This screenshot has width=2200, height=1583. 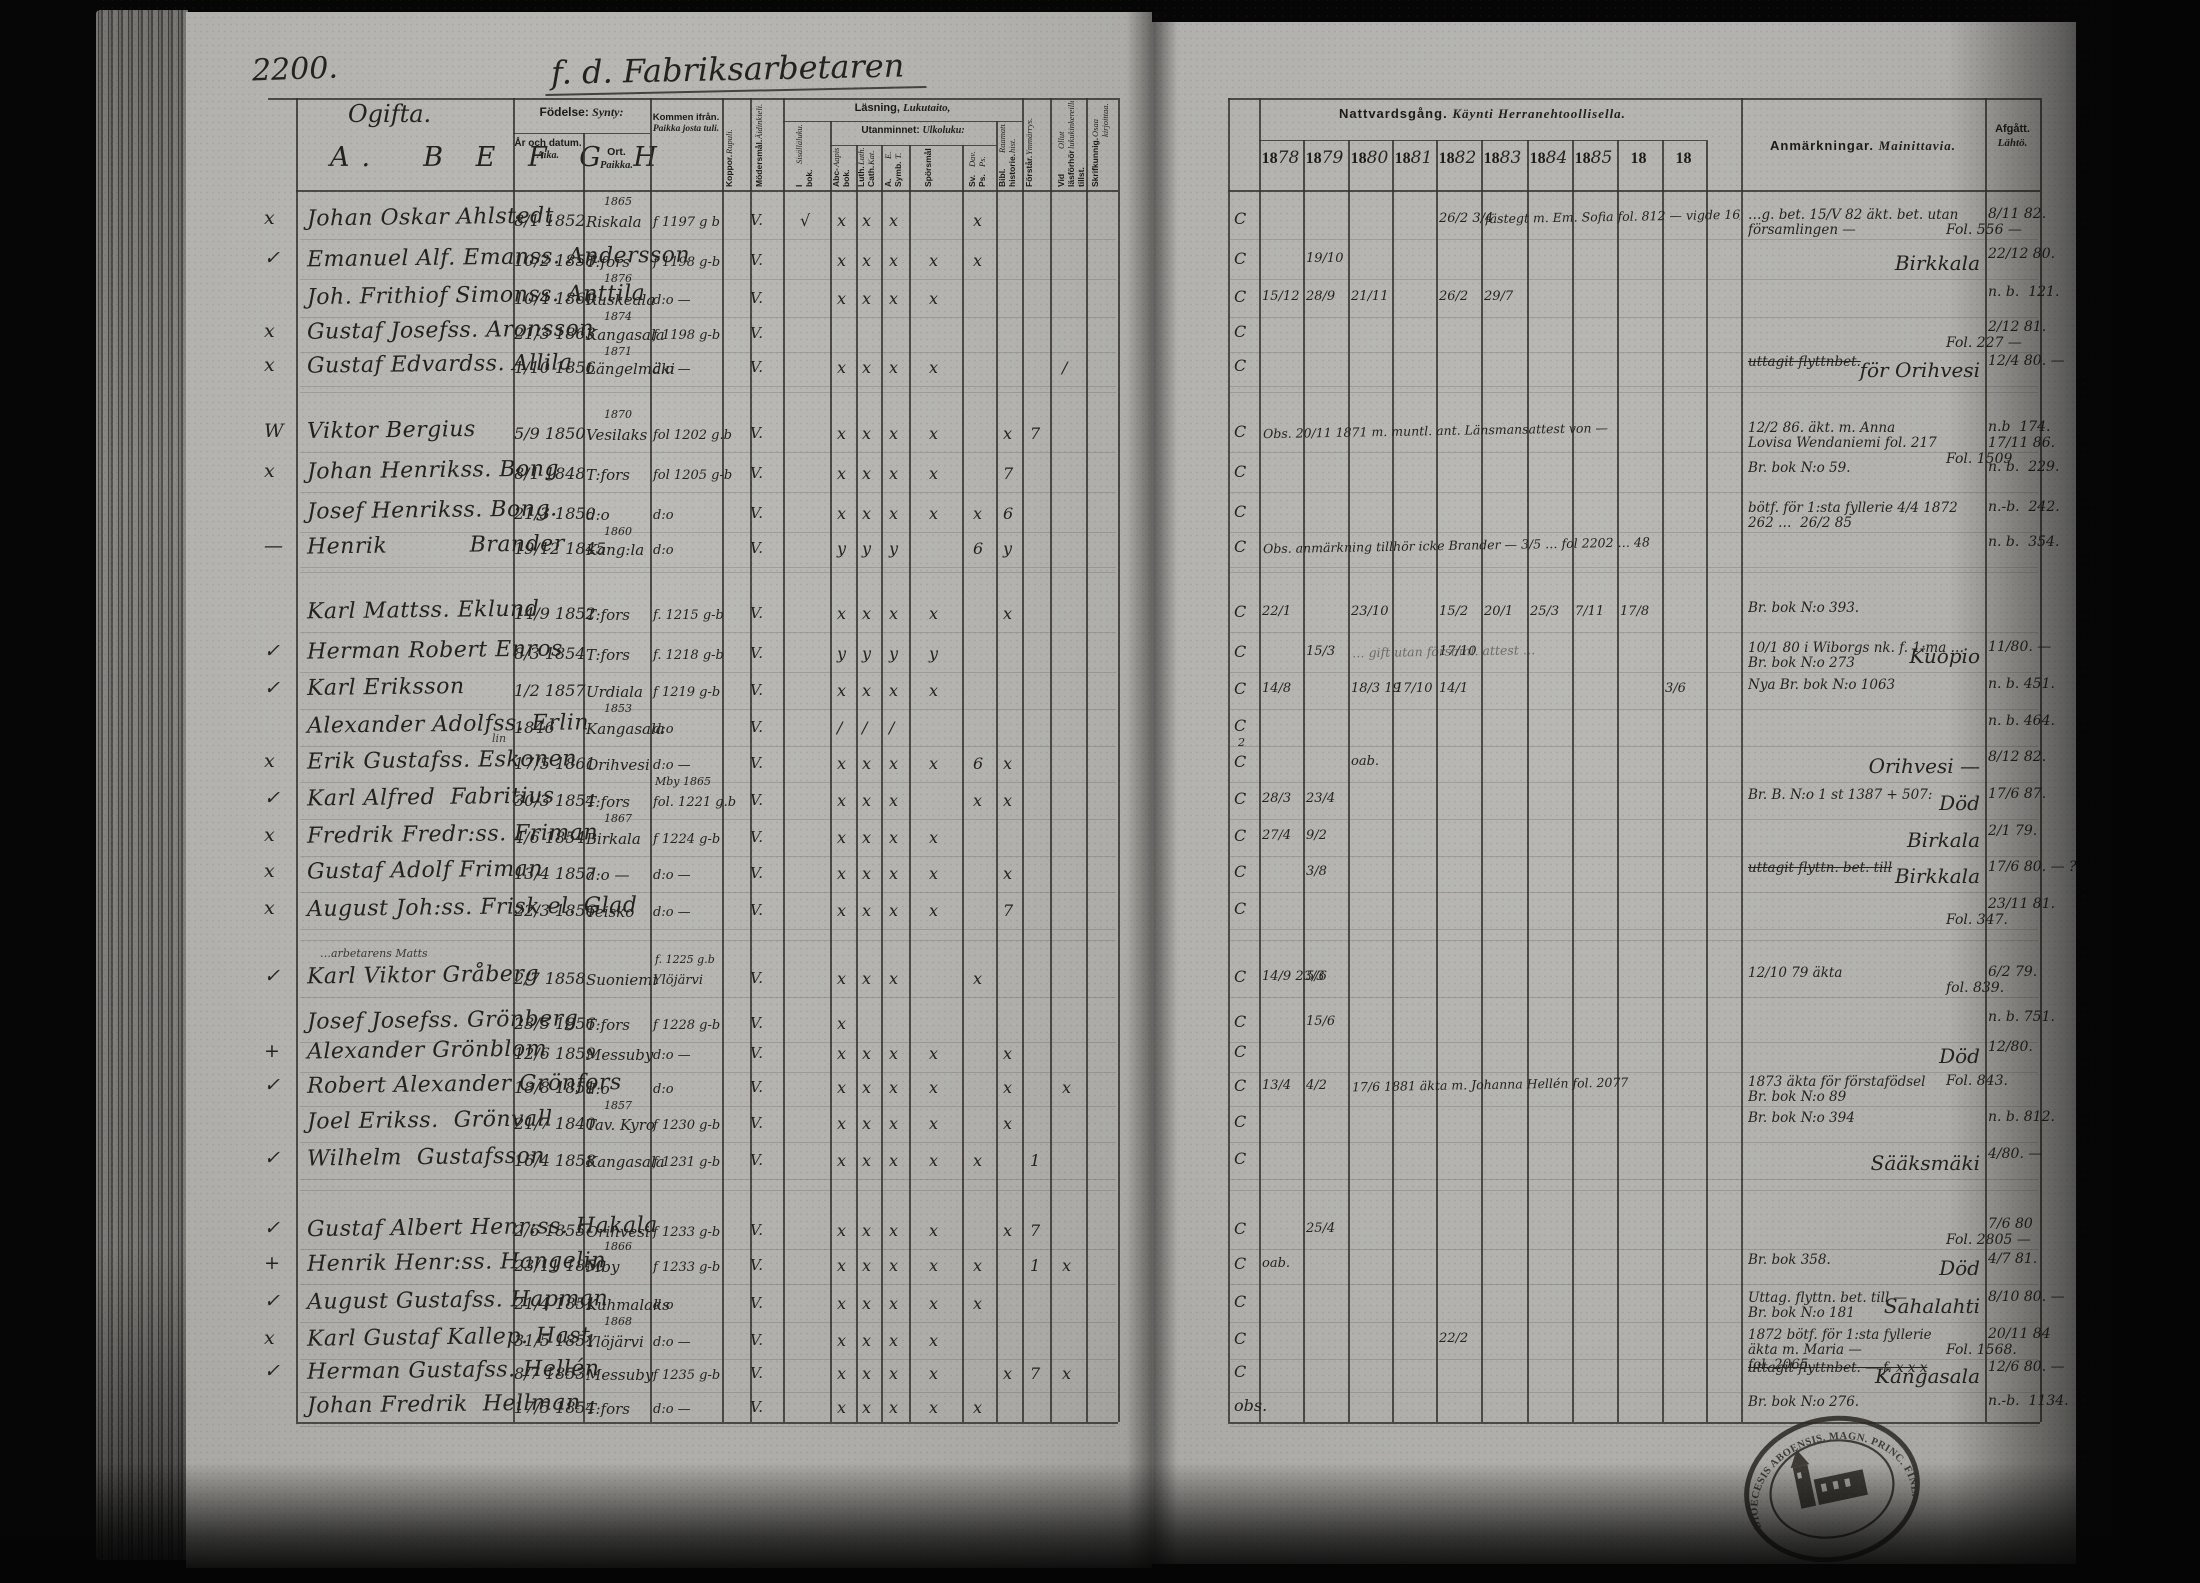 I want to click on reading-header-fi: Lukutaito,, so click(x=926, y=108).